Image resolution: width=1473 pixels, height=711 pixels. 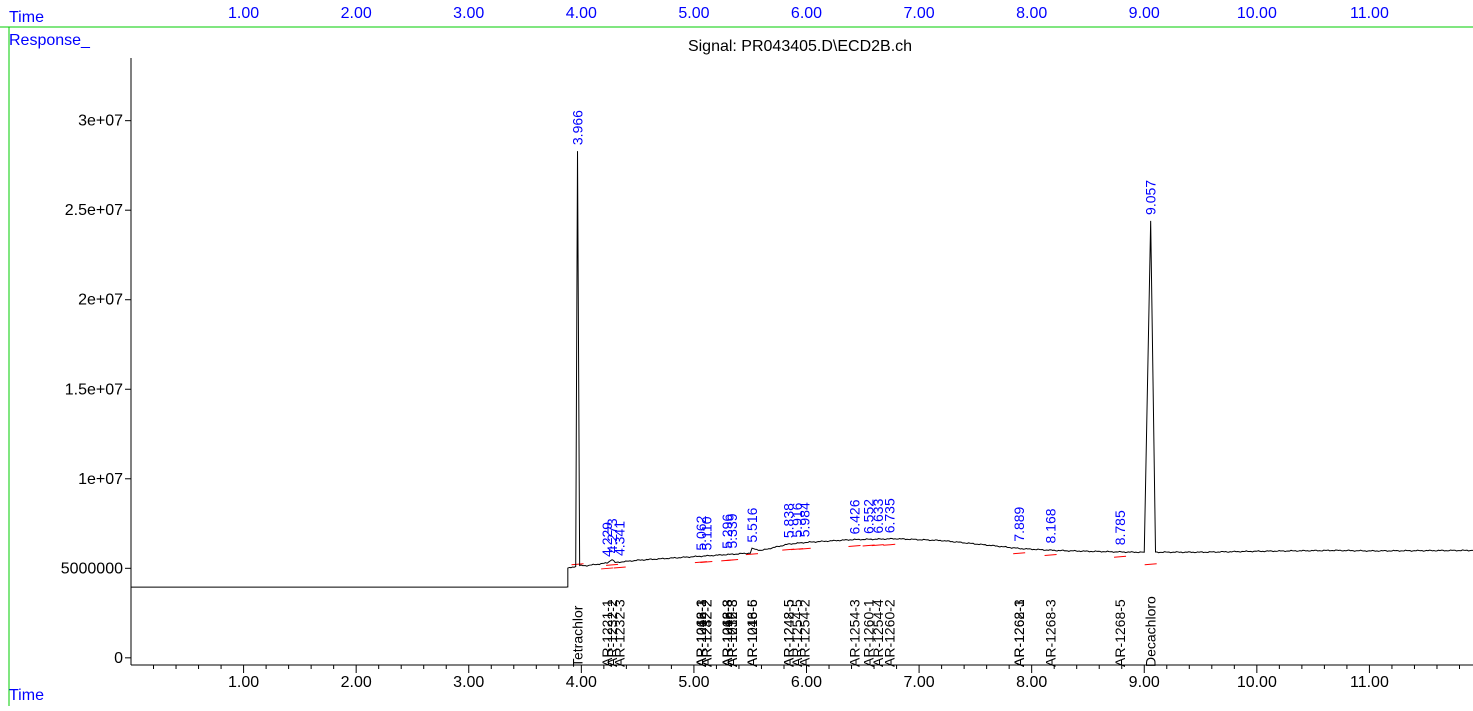 What do you see at coordinates (356, 682) in the screenshot?
I see `x-tick-label: 2.00` at bounding box center [356, 682].